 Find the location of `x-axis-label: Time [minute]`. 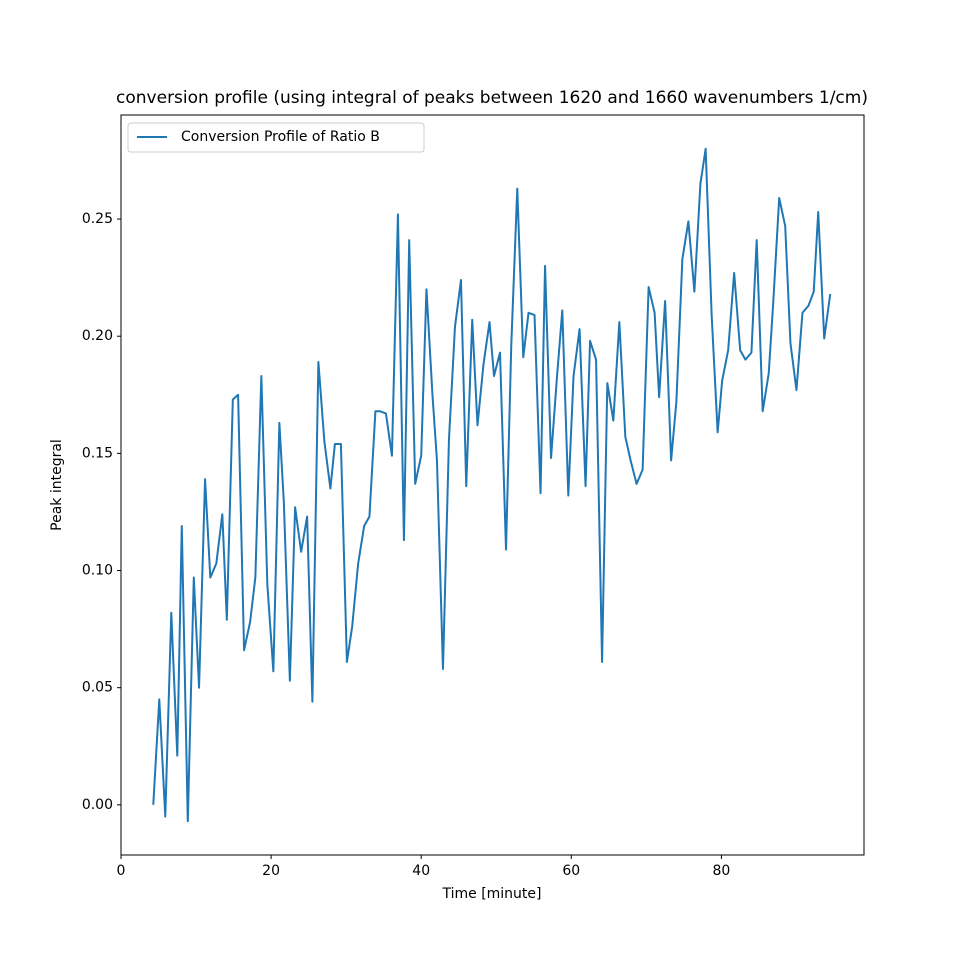

x-axis-label: Time [minute] is located at coordinates (491, 894).